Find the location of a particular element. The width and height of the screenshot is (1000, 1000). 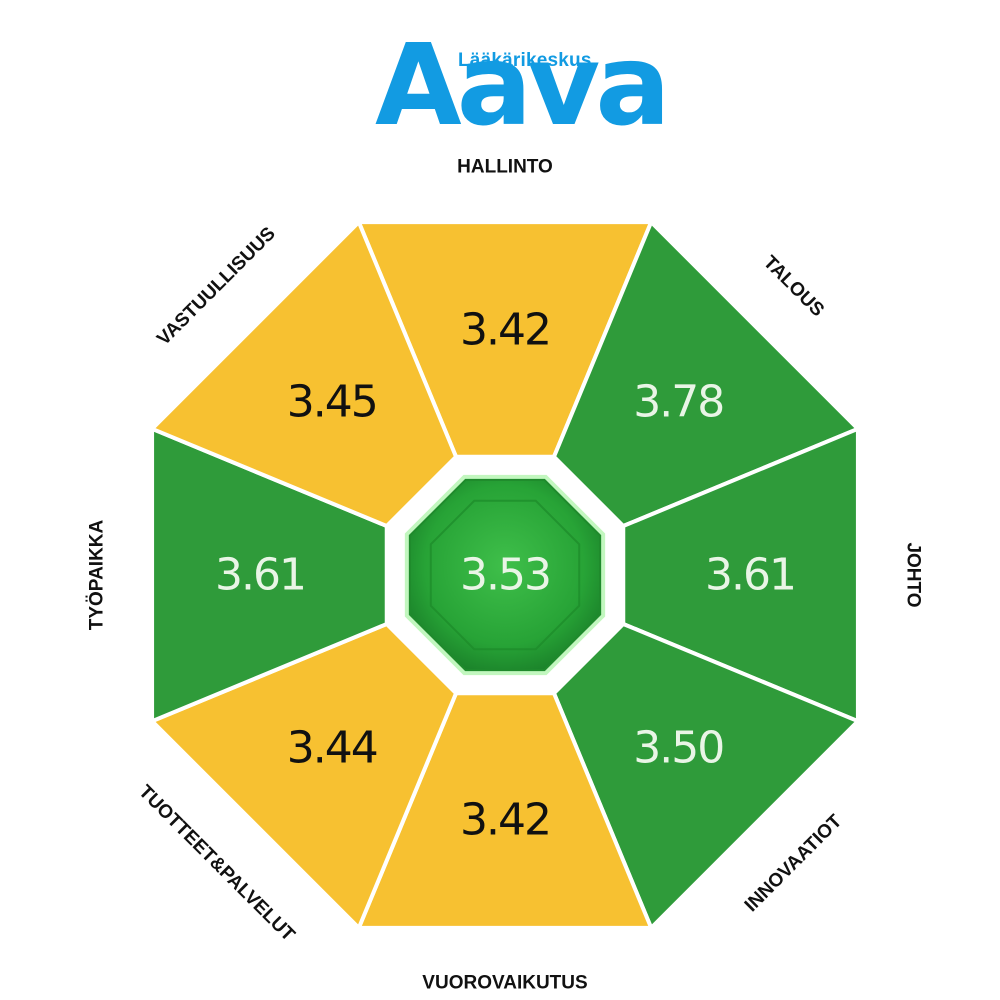

center-octagon: 3.53 is located at coordinates (505, 575).